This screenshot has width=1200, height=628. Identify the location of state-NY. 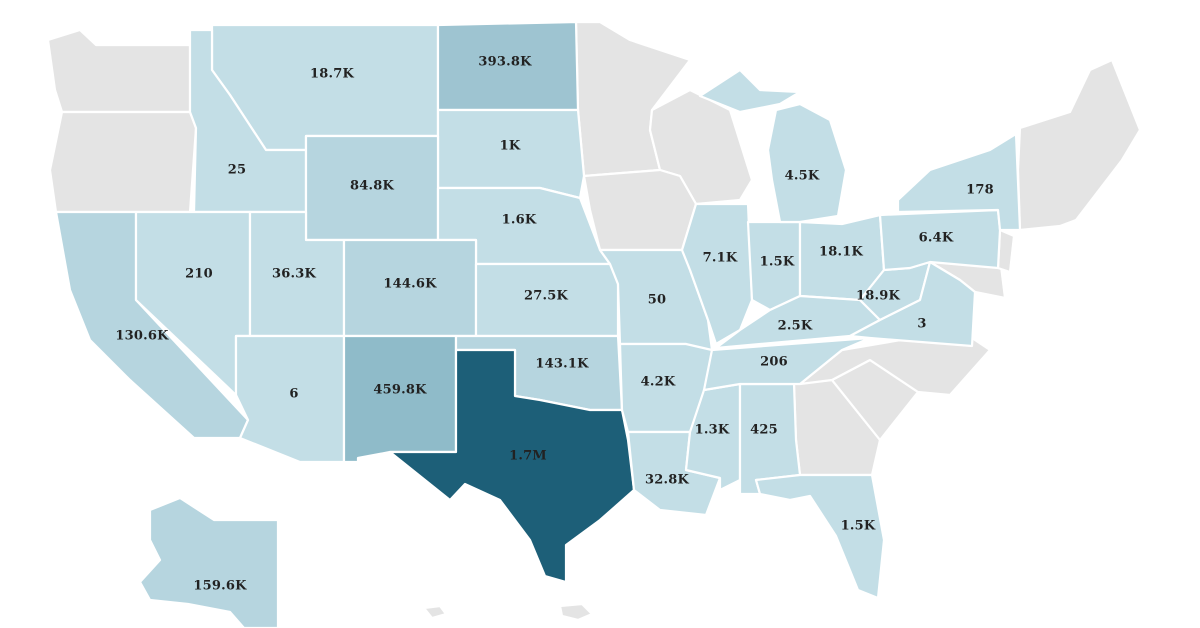
(959, 182).